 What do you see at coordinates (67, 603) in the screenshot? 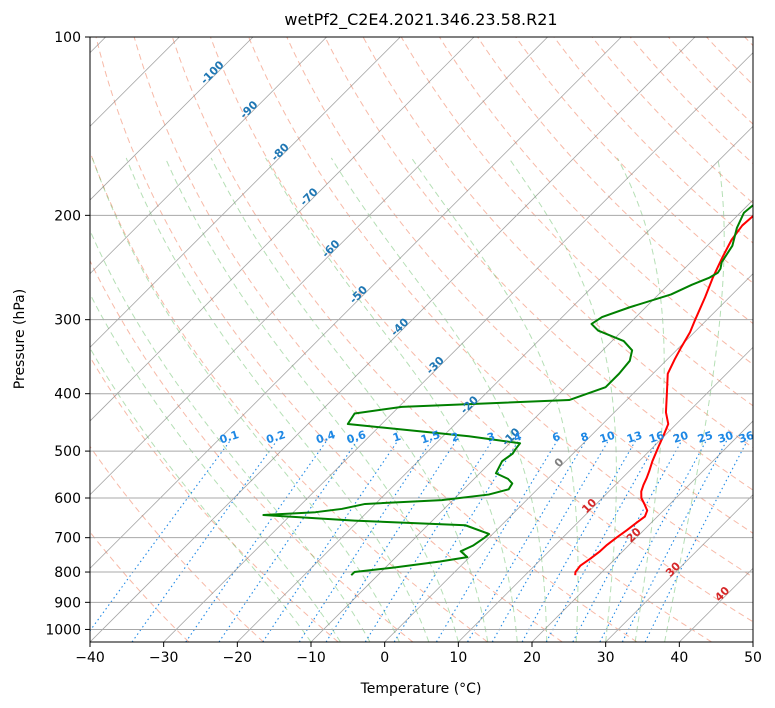
I see `y-tick-label: 900` at bounding box center [67, 603].